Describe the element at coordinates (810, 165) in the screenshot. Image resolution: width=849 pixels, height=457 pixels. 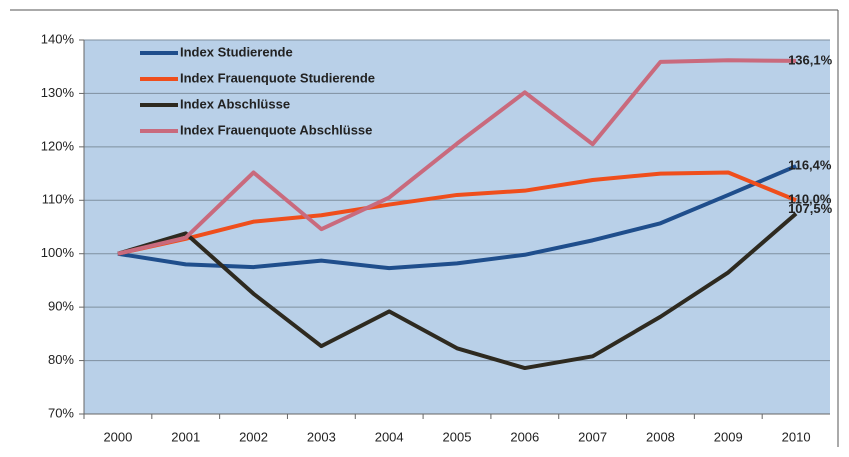
I see `value-label: 116,4%` at that location.